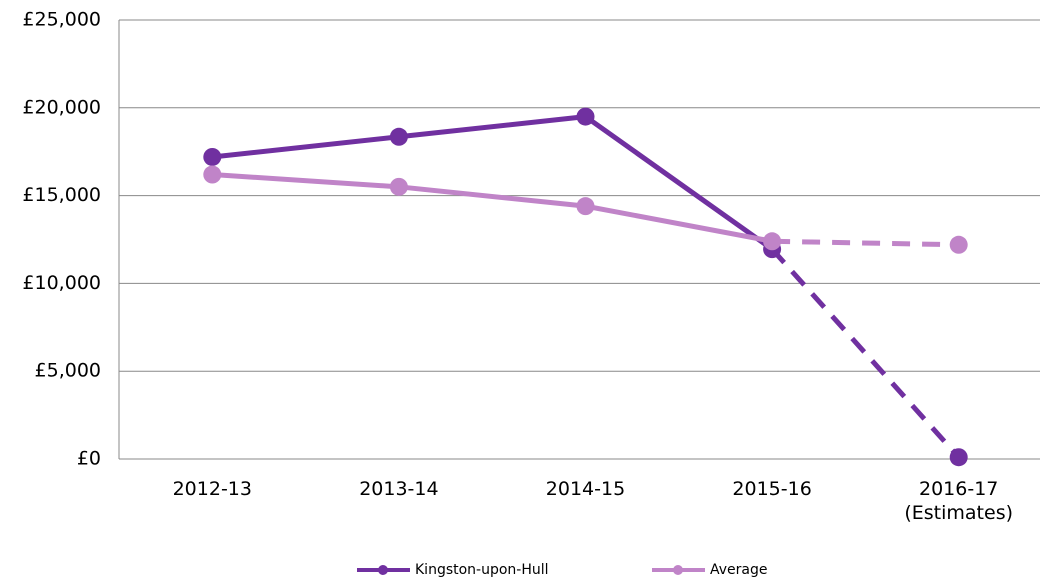 This screenshot has width=1040, height=581. What do you see at coordinates (212, 489) in the screenshot?
I see `x-tick-label: 2012-13` at bounding box center [212, 489].